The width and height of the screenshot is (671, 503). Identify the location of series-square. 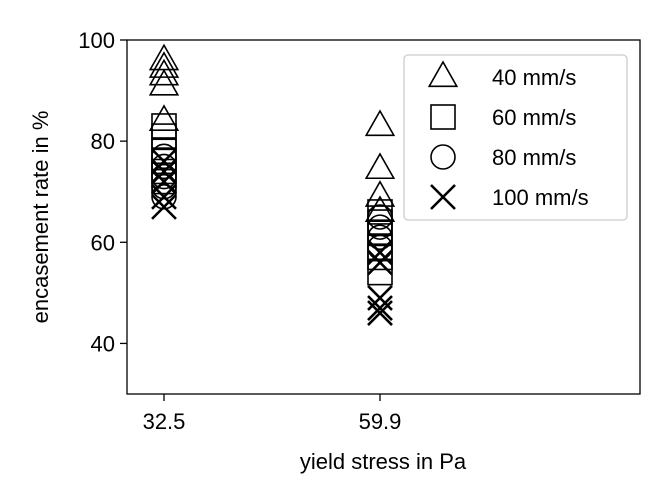
(272, 199).